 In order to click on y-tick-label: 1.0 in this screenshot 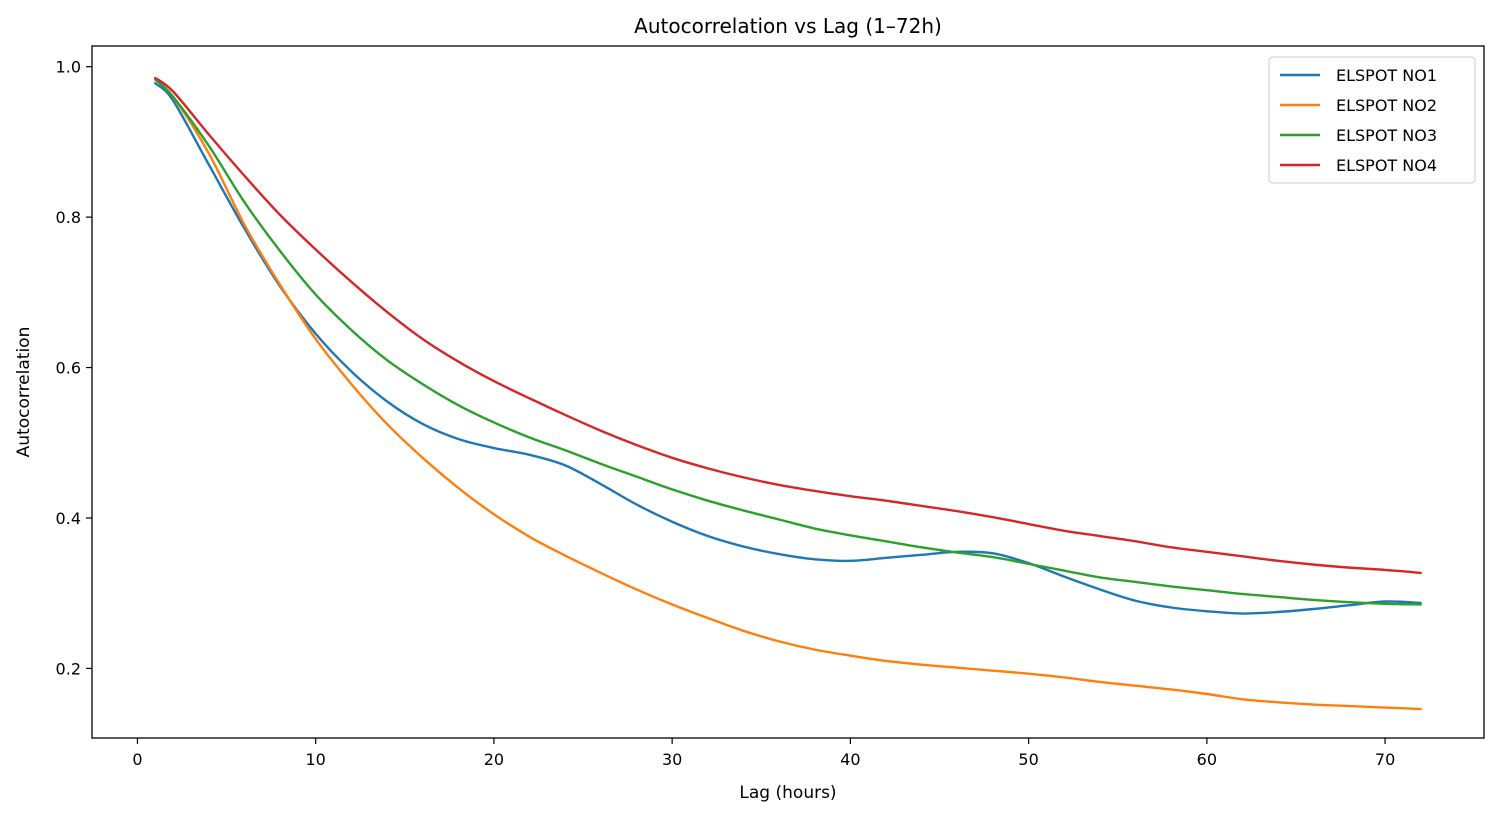, I will do `click(68, 67)`.